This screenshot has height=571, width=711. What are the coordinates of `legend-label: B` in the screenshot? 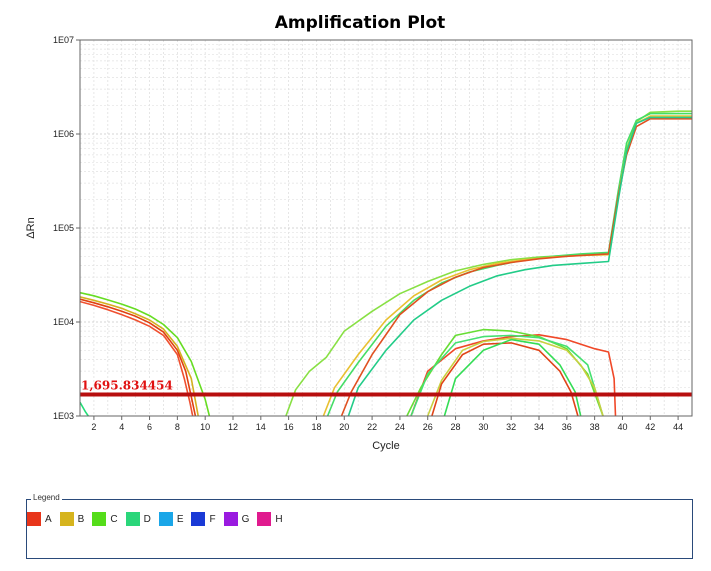 It's located at (81, 519).